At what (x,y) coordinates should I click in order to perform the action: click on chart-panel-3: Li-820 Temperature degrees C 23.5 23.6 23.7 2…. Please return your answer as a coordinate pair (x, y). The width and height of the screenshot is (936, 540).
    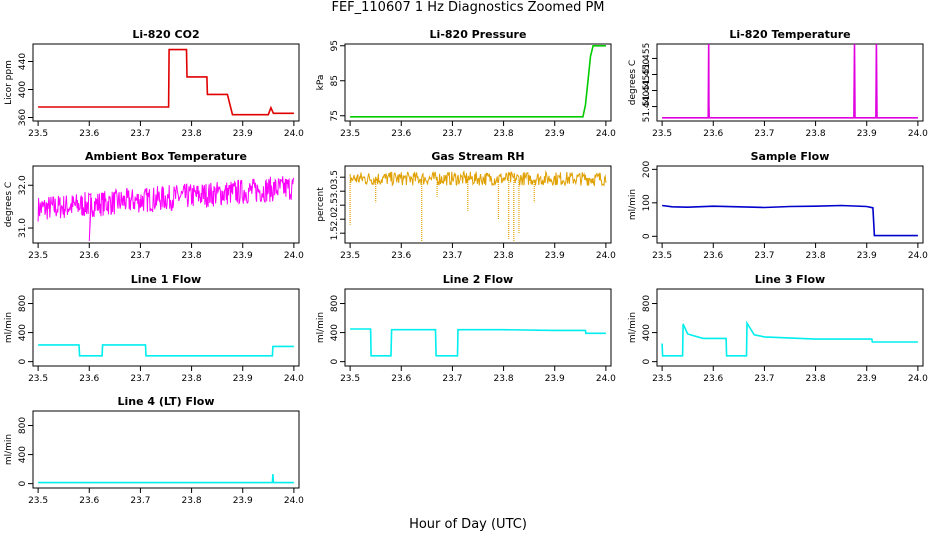
    Looking at the image, I should click on (778, 83).